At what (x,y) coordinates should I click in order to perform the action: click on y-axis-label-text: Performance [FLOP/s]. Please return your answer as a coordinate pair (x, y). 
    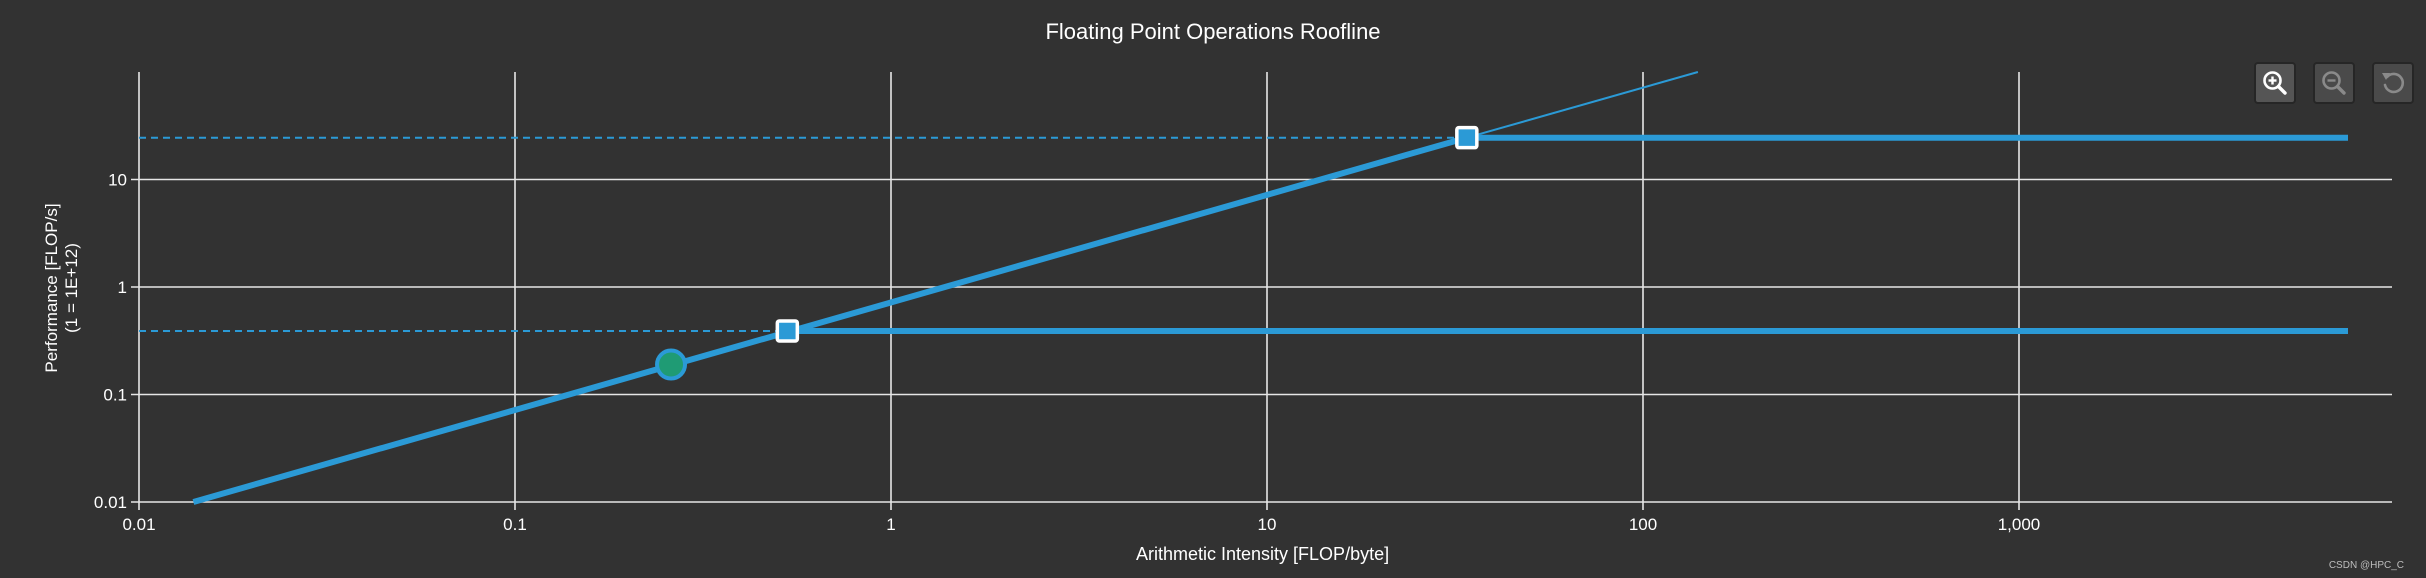
    Looking at the image, I should click on (51, 288).